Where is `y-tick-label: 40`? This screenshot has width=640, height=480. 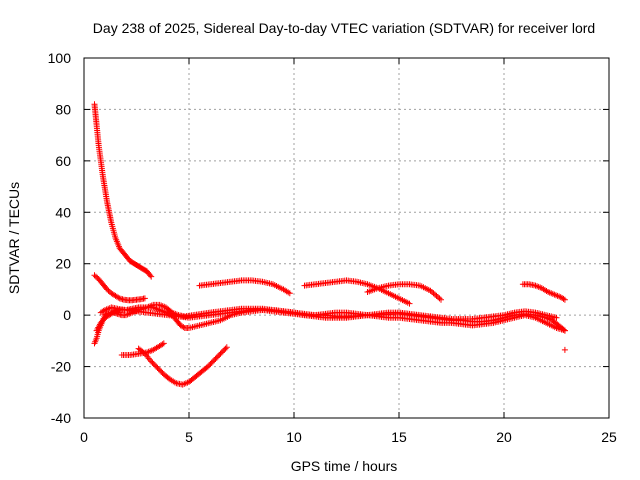 y-tick-label: 40 is located at coordinates (63, 212).